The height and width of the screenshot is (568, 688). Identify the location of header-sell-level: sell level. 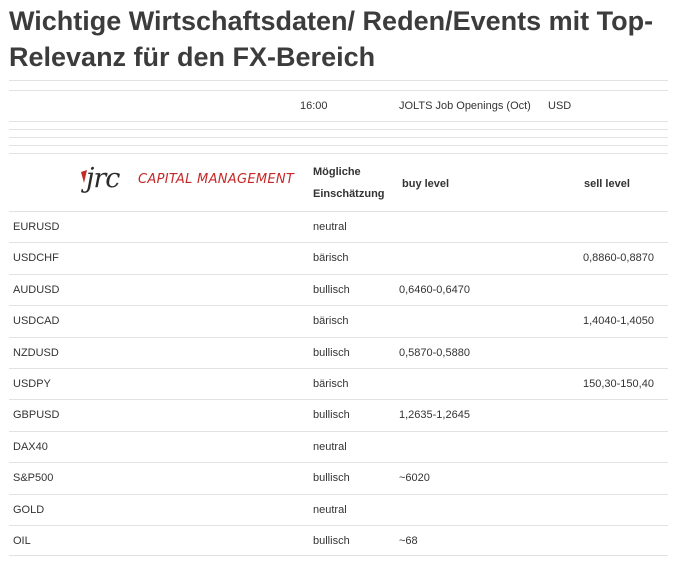
(607, 184).